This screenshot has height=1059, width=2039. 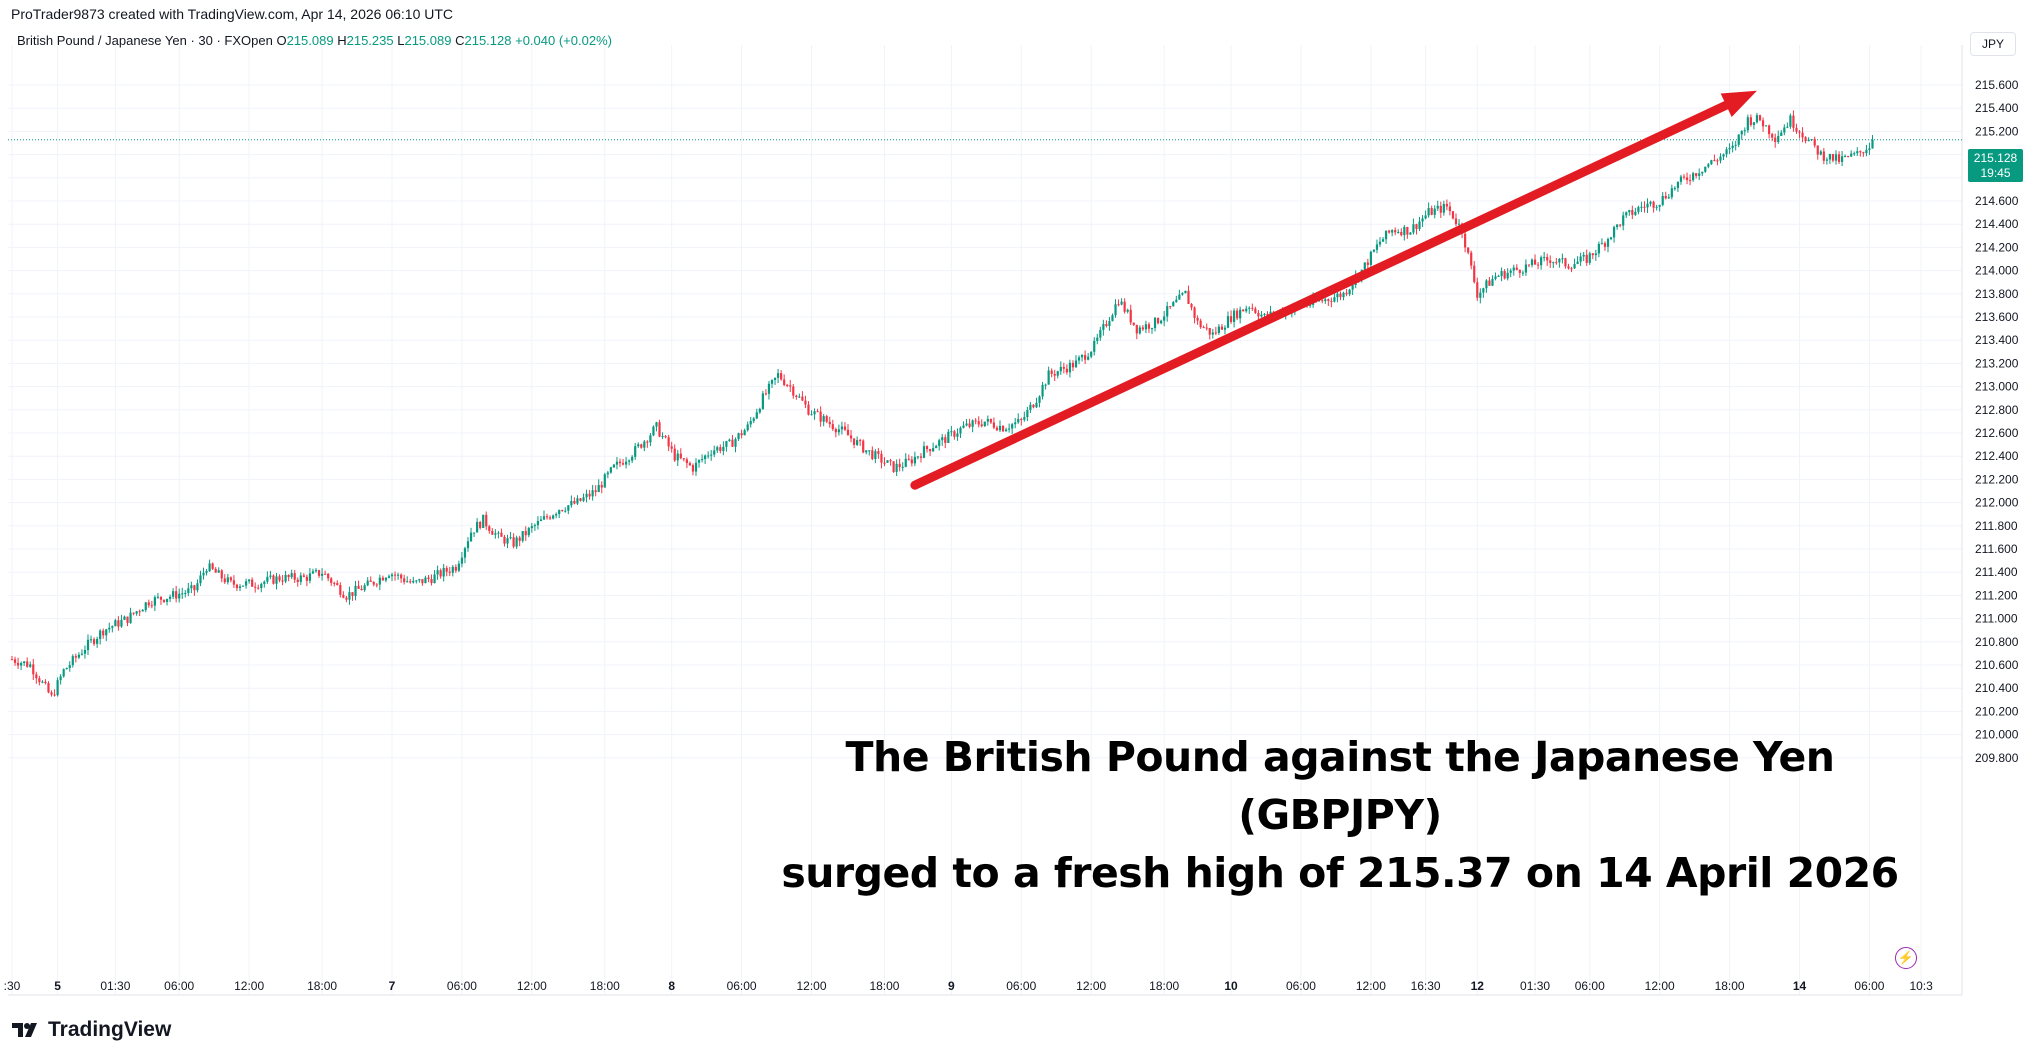 What do you see at coordinates (1997, 479) in the screenshot?
I see `price-tick-label: 212.200` at bounding box center [1997, 479].